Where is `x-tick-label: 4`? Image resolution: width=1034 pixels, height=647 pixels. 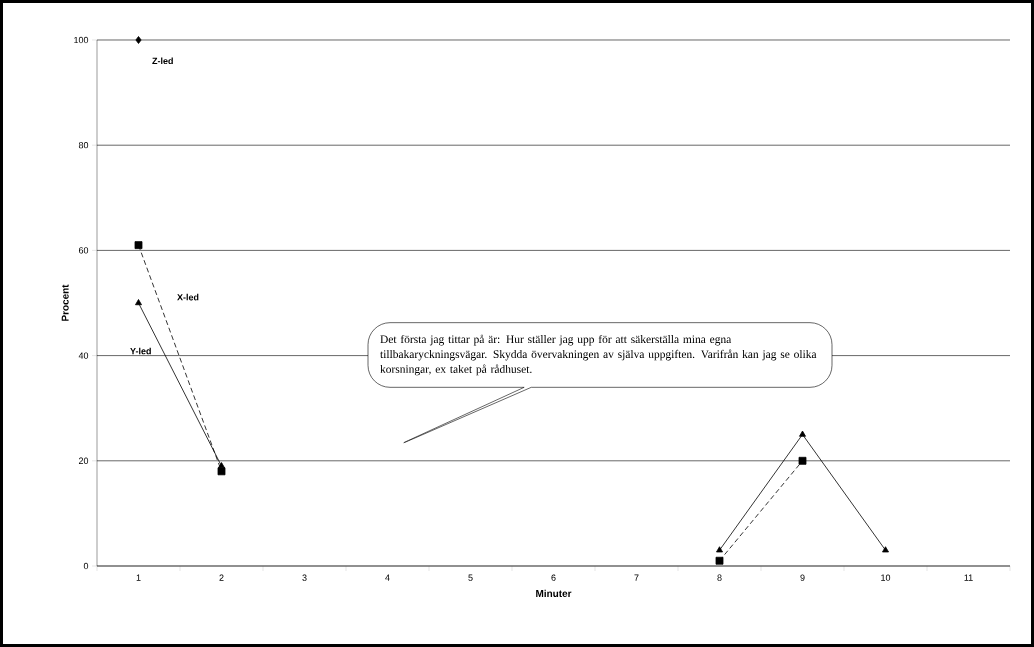 x-tick-label: 4 is located at coordinates (387, 577).